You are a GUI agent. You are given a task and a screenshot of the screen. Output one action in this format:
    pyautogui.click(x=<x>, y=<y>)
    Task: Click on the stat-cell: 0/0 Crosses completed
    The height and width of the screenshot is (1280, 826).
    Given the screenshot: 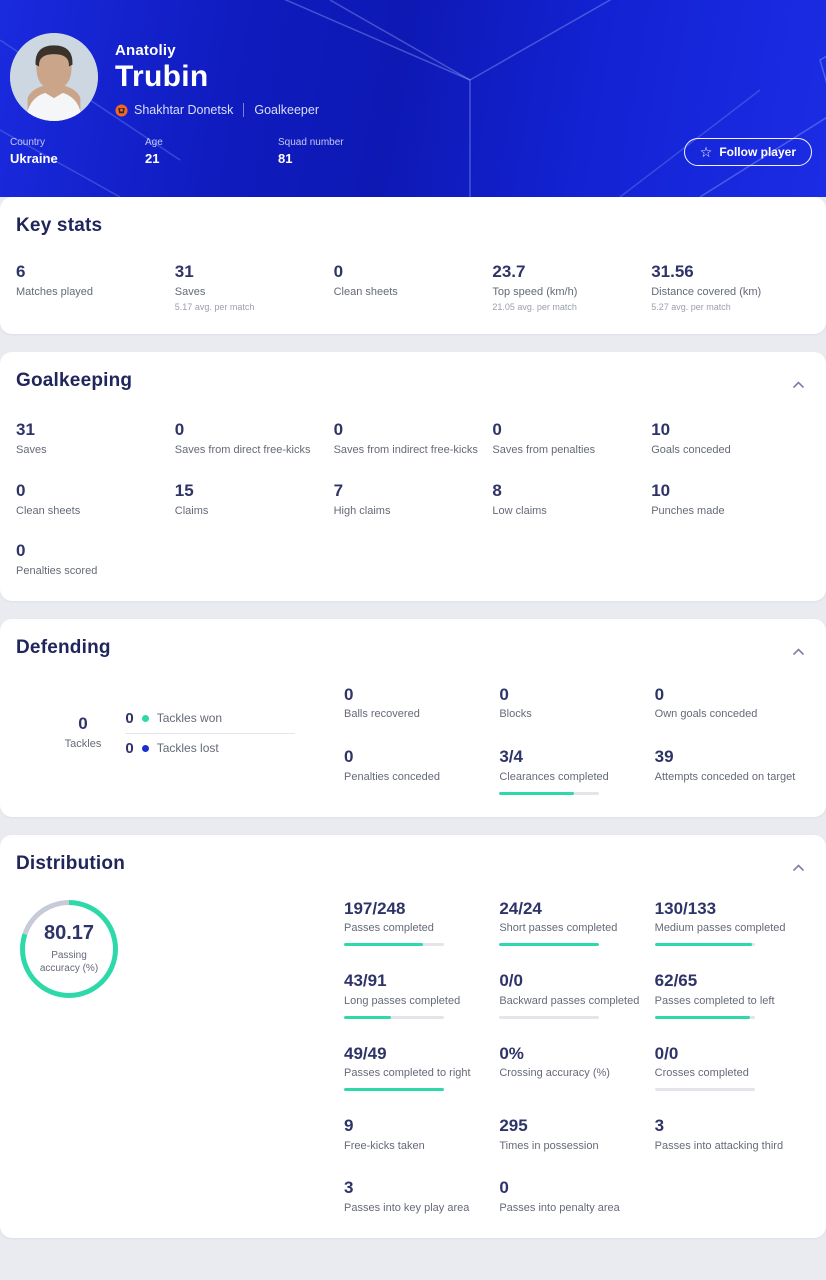 What is the action you would take?
    pyautogui.click(x=732, y=1067)
    